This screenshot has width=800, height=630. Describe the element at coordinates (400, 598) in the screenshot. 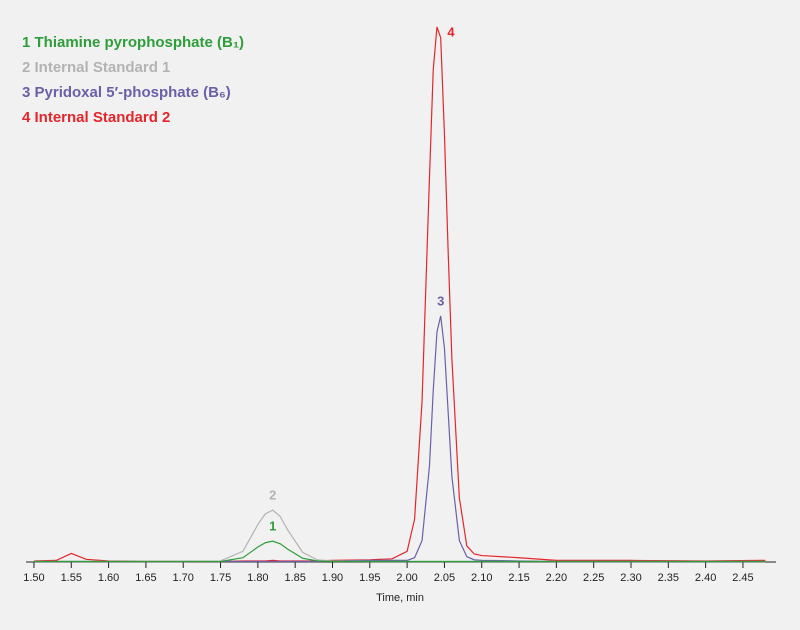

I see `x-axis-title: Time, min` at that location.